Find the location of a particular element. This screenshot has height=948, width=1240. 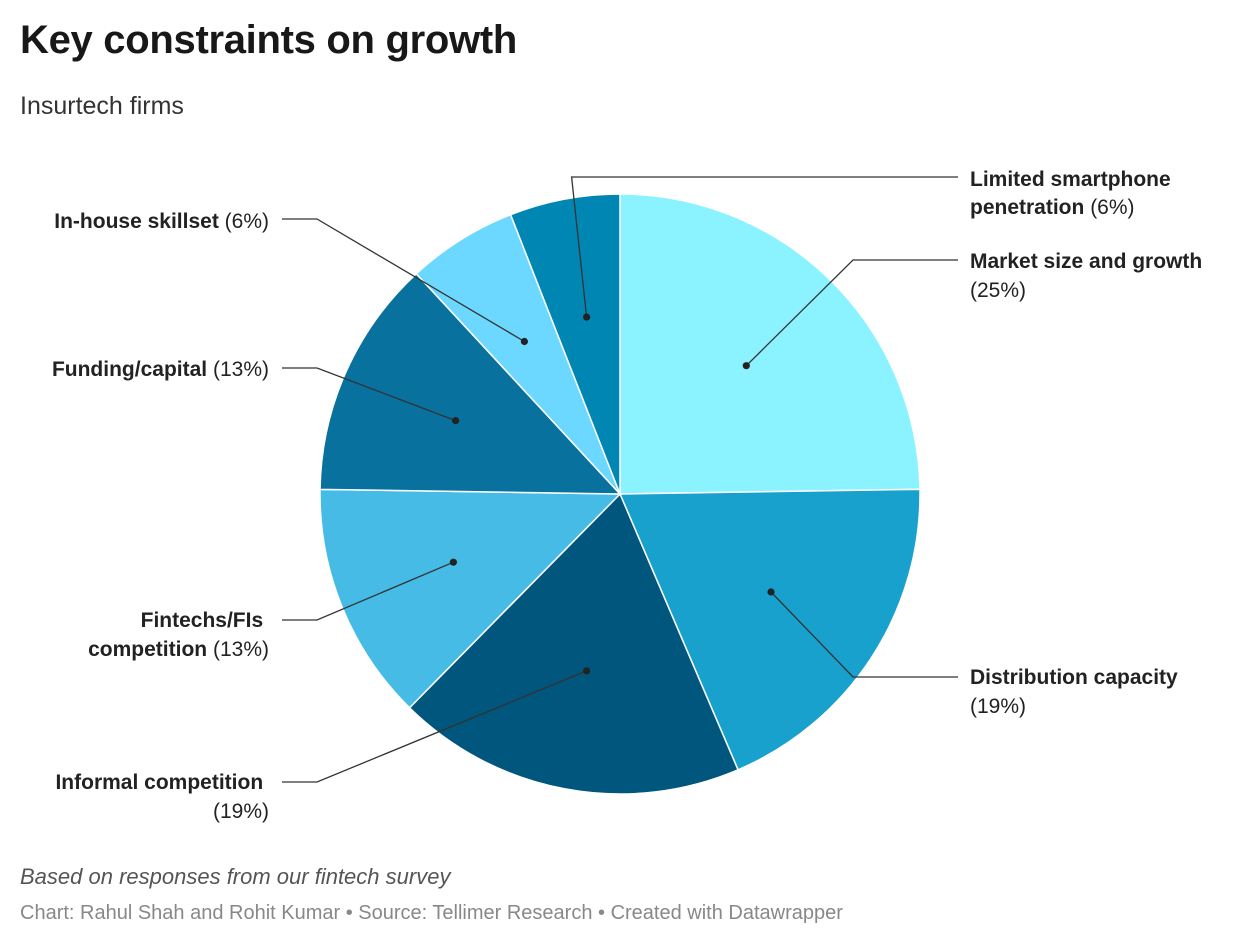

slice-label-fintechs-competition: Fintechs/FIs competition (13%) is located at coordinates (178, 635).